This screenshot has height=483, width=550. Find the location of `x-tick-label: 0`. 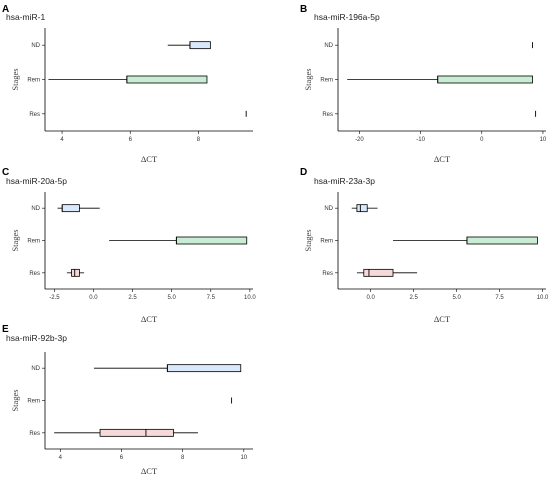

x-tick-label: 0 is located at coordinates (482, 140).